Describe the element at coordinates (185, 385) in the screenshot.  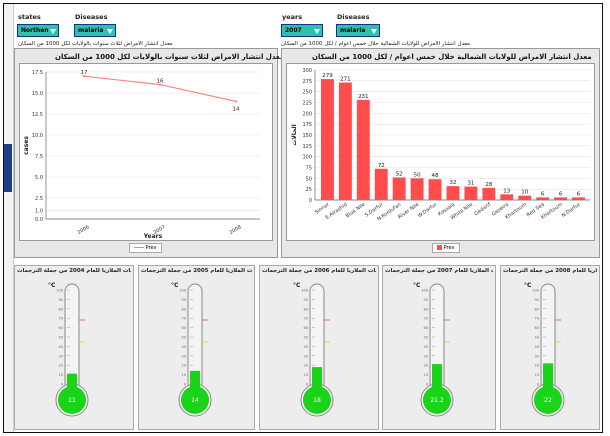
I see `scale-label: 0` at that location.